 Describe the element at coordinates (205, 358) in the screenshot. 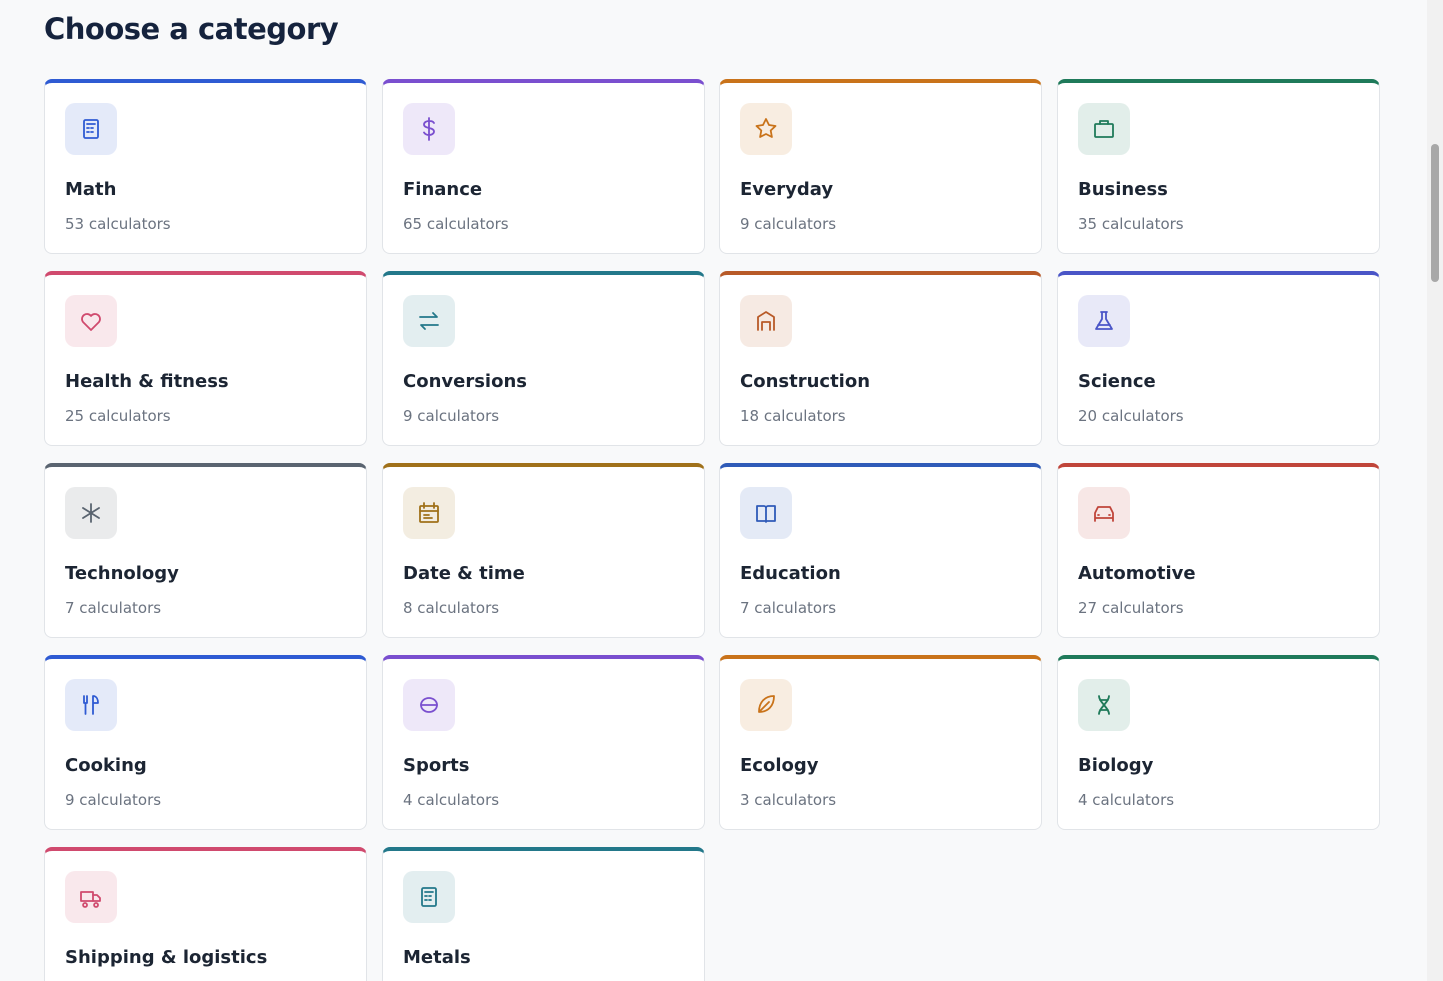

I see `category-card: Health & fitness 25 calculators` at that location.